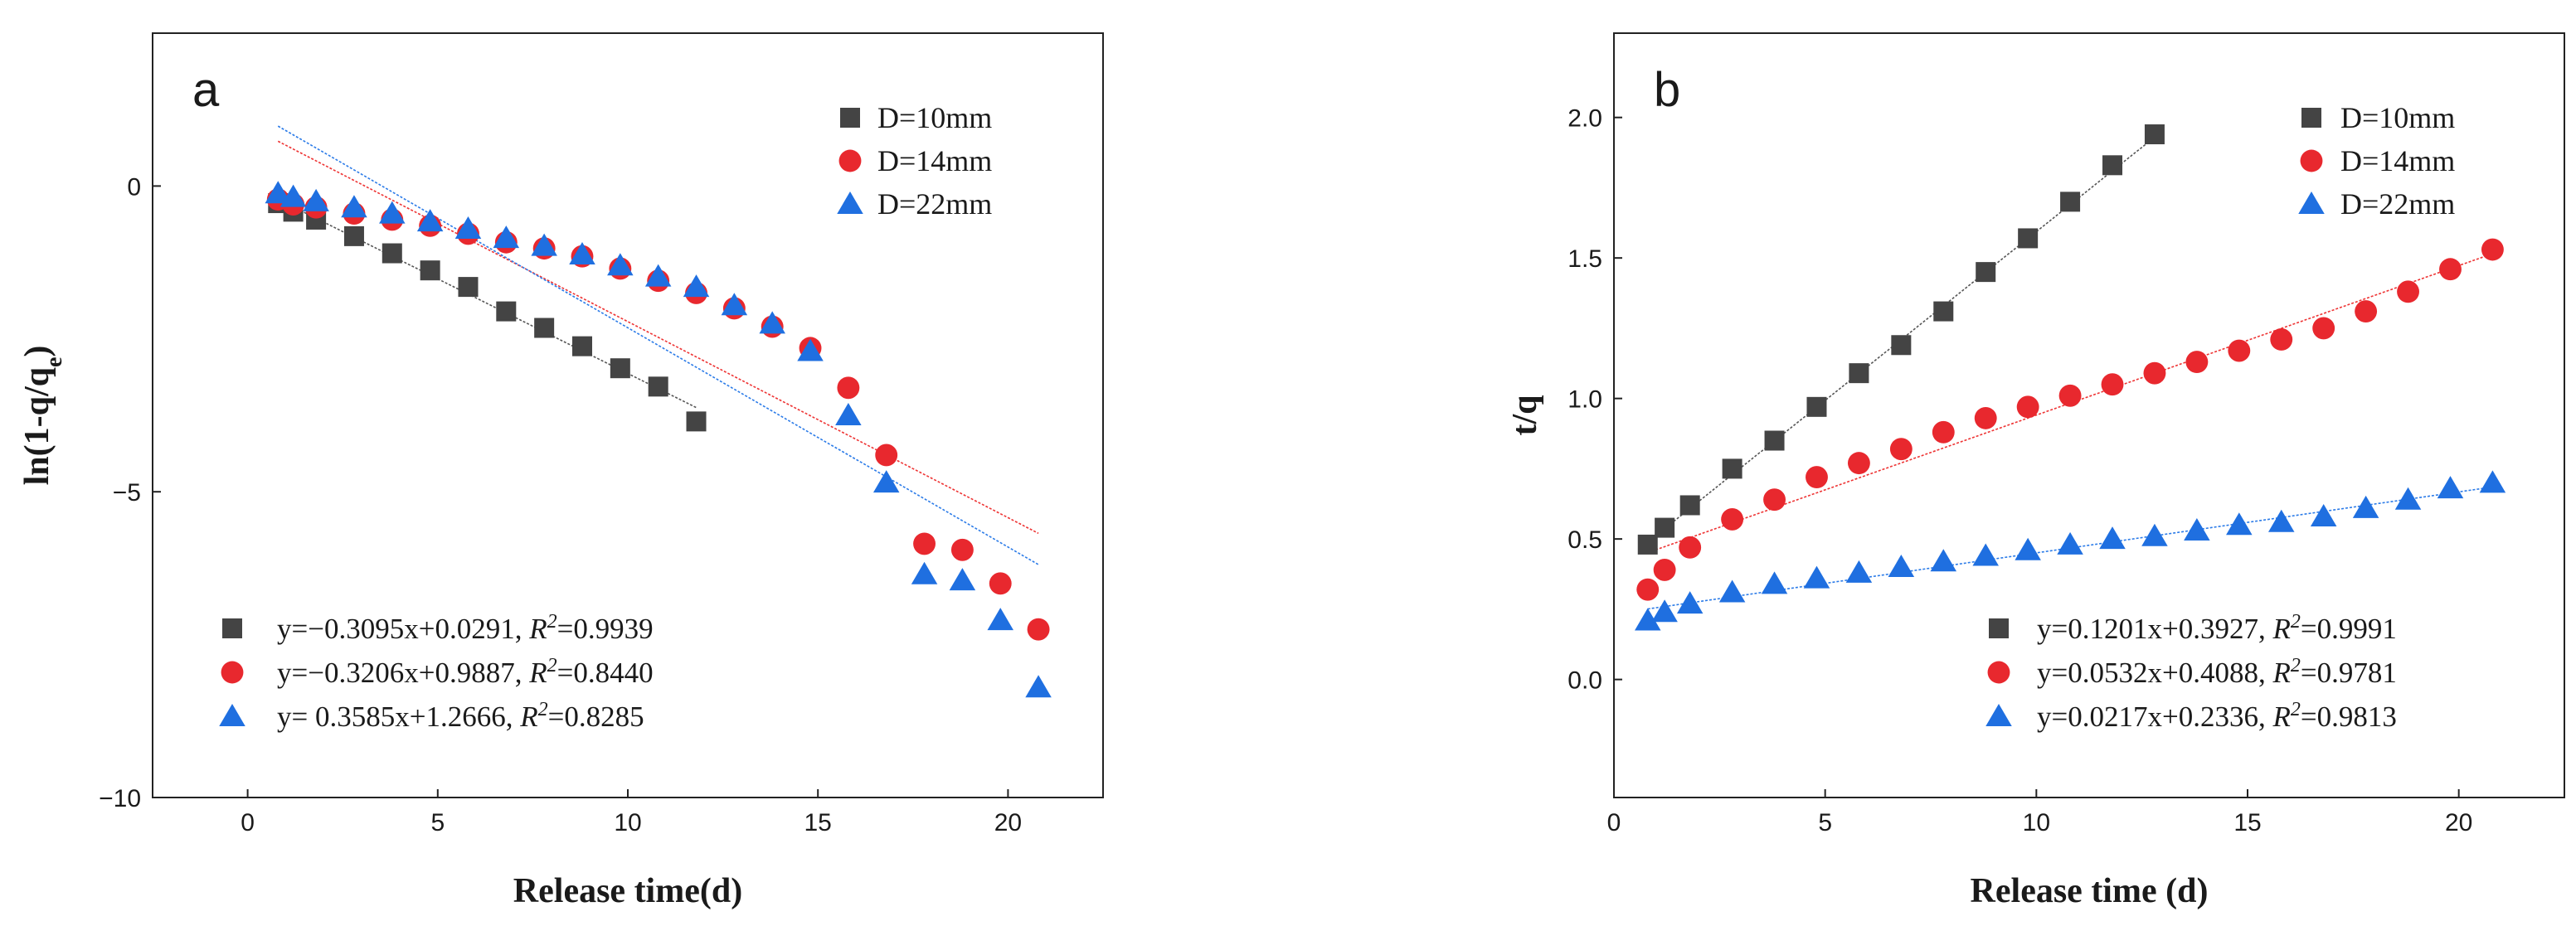 The width and height of the screenshot is (2576, 926). Describe the element at coordinates (43, 416) in the screenshot. I see `y-axis-title: ln(1-q/qe)` at that location.